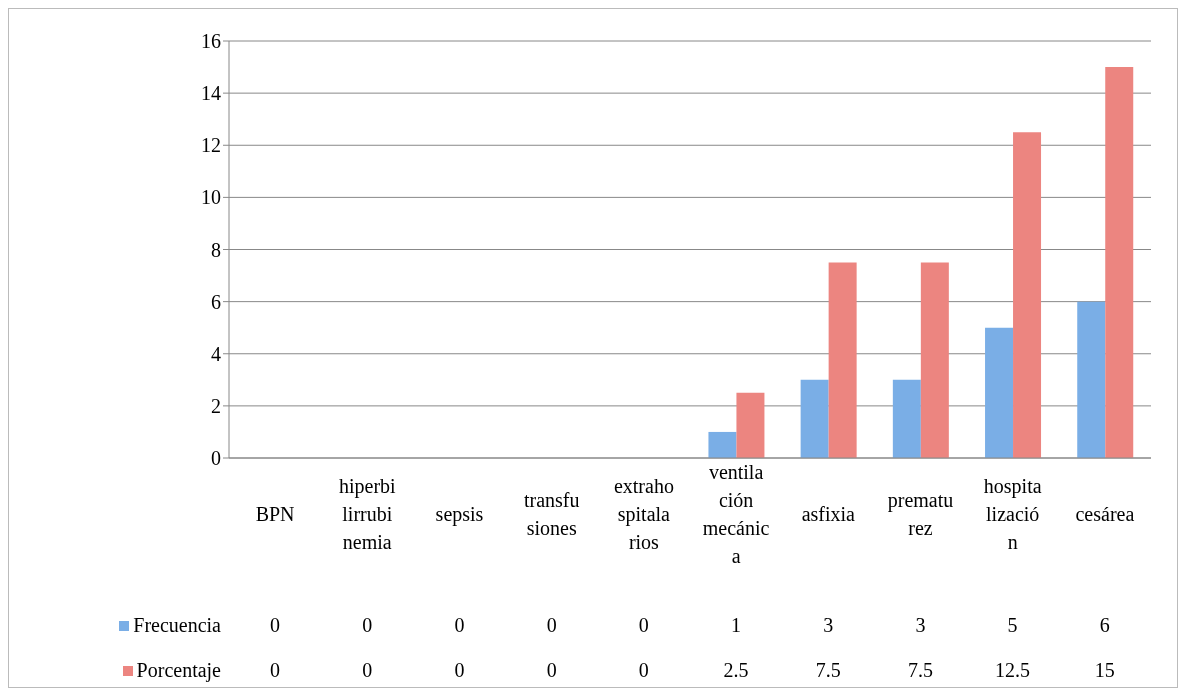  What do you see at coordinates (459, 514) in the screenshot?
I see `x-tick-label: sepsis` at bounding box center [459, 514].